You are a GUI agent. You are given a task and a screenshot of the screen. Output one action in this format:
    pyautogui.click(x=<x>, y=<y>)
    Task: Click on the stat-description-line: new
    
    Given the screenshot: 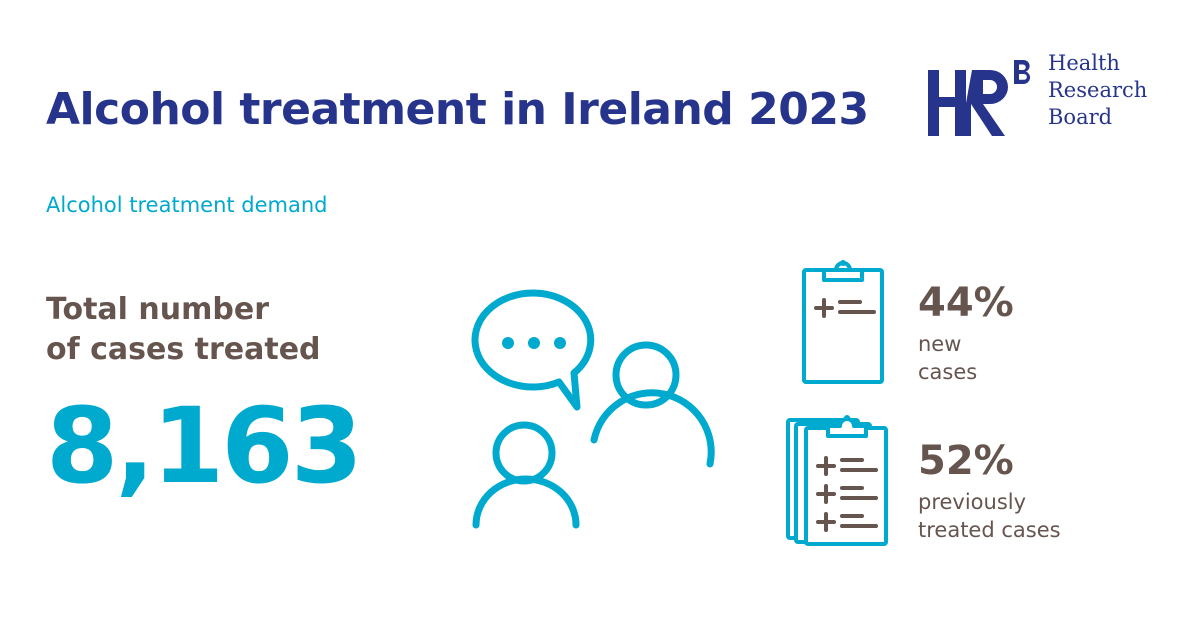 What is the action you would take?
    pyautogui.click(x=940, y=344)
    